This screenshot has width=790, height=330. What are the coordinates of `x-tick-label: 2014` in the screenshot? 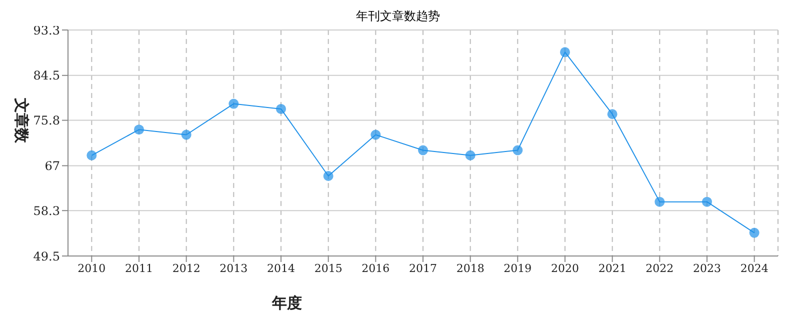 It's located at (281, 268).